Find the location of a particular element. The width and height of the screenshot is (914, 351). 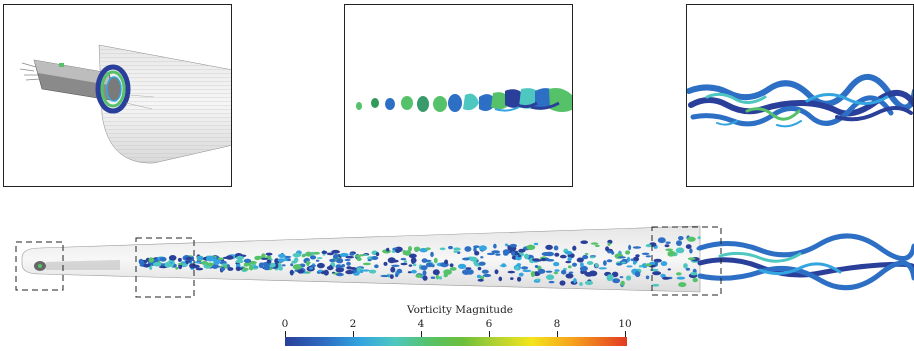

zoom-box-wake is located at coordinates (686, 261).